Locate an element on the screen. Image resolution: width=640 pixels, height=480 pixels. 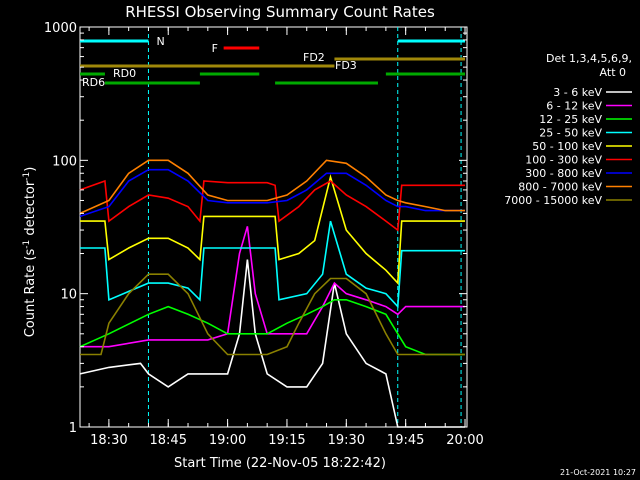
series-line-50-100-kev is located at coordinates (272, 229).